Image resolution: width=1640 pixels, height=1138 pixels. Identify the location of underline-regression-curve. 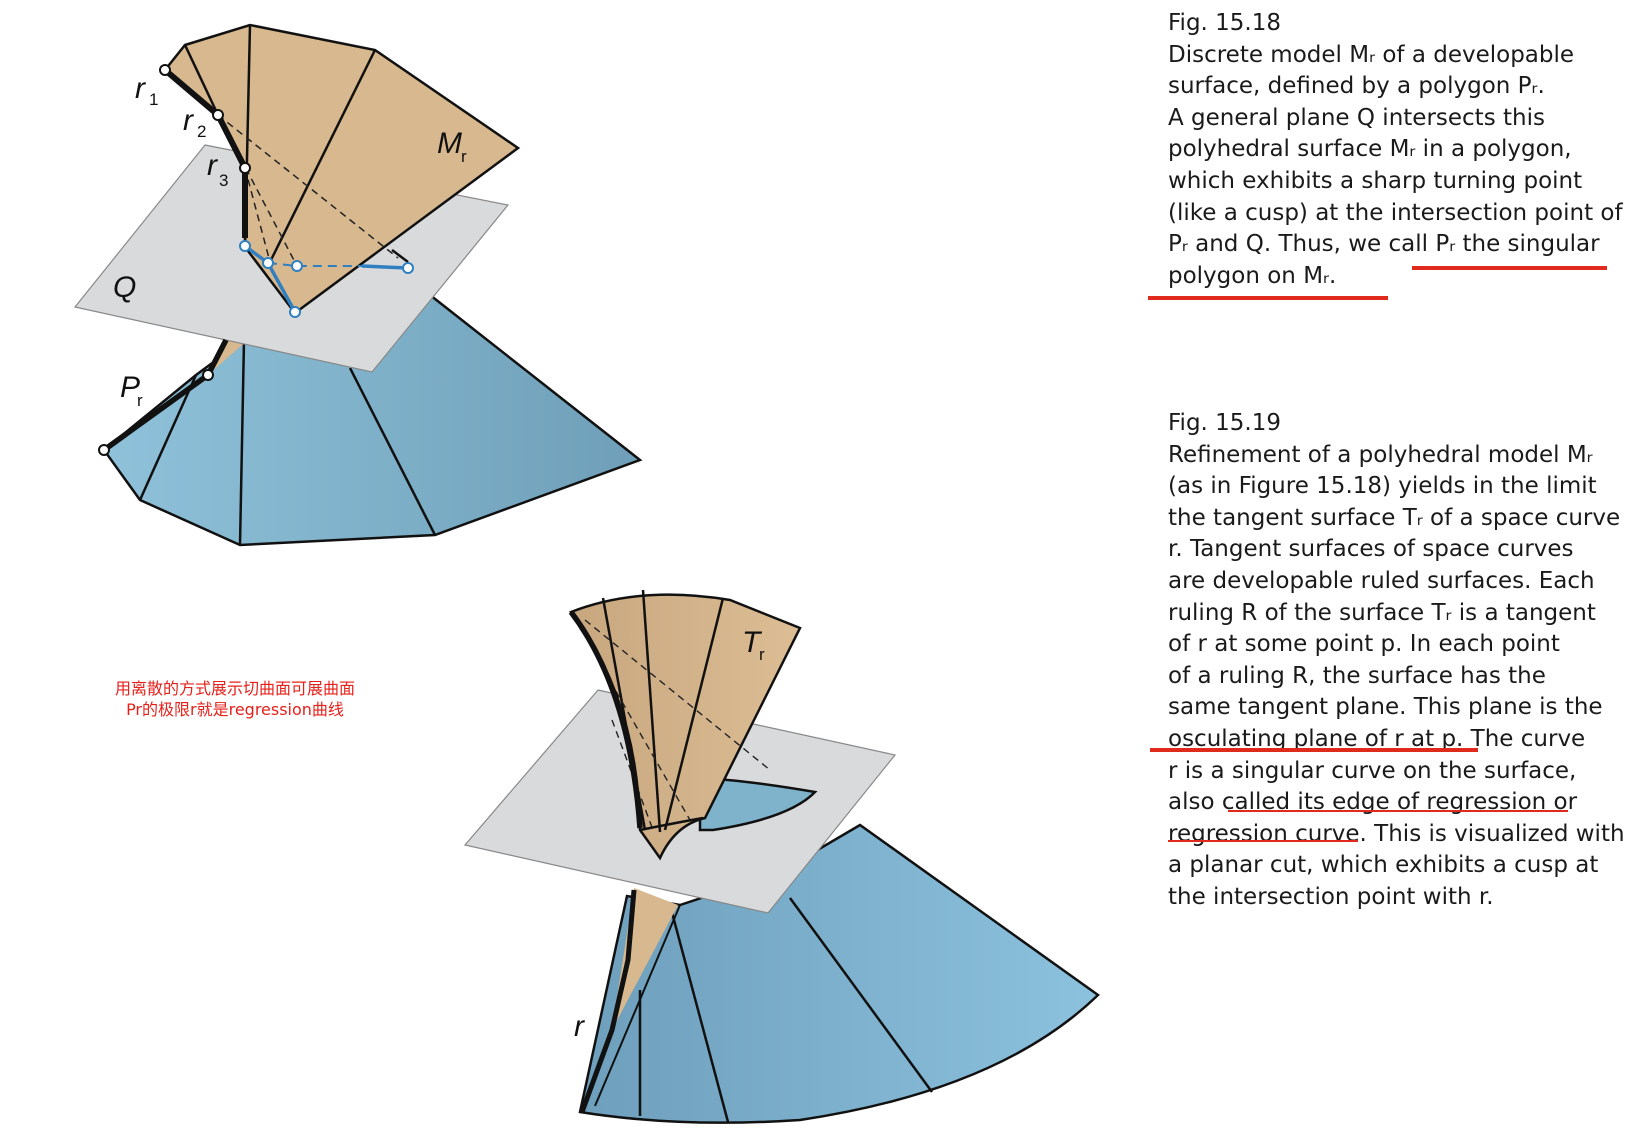
(1263, 841).